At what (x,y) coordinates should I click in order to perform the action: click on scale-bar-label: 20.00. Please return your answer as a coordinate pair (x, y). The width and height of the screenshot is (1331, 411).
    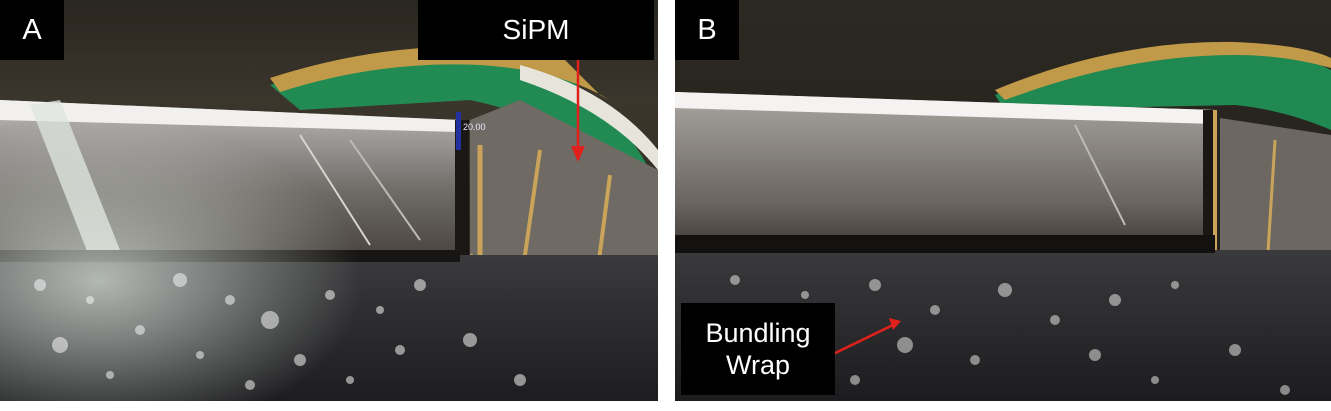
    Looking at the image, I should click on (474, 127).